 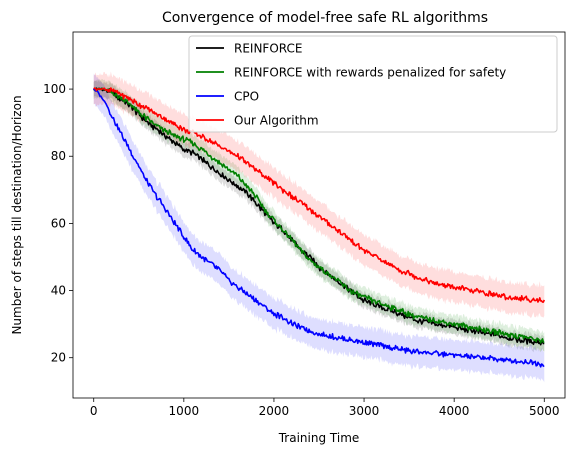 I want to click on legend-label-our-algorithm: Our Algorithm, so click(x=276, y=121).